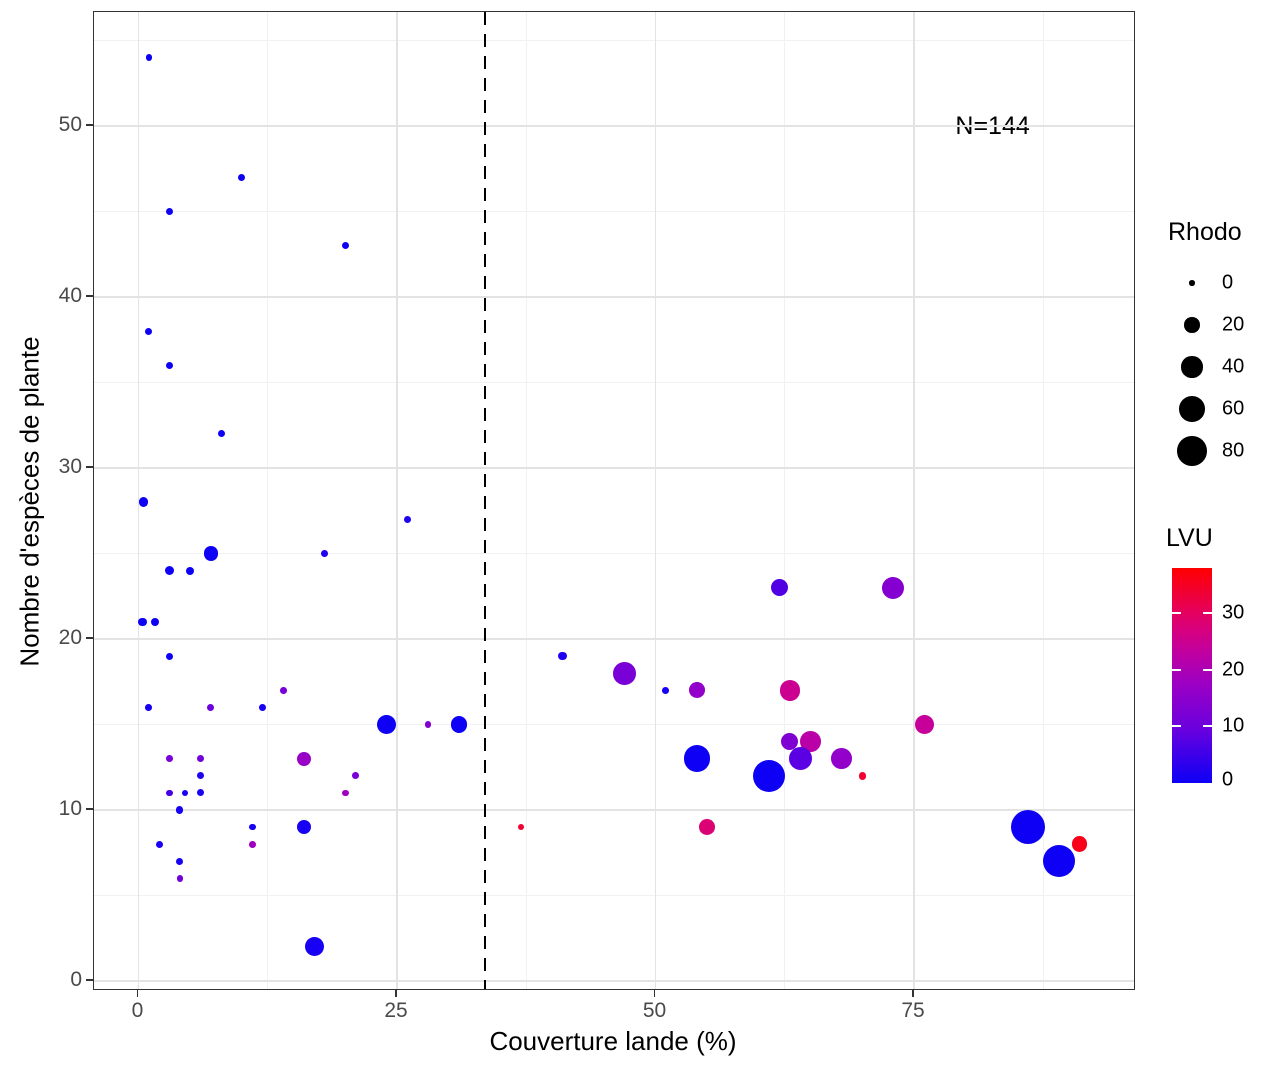 This screenshot has height=1065, width=1280. I want to click on y-tick-label: 0, so click(76, 979).